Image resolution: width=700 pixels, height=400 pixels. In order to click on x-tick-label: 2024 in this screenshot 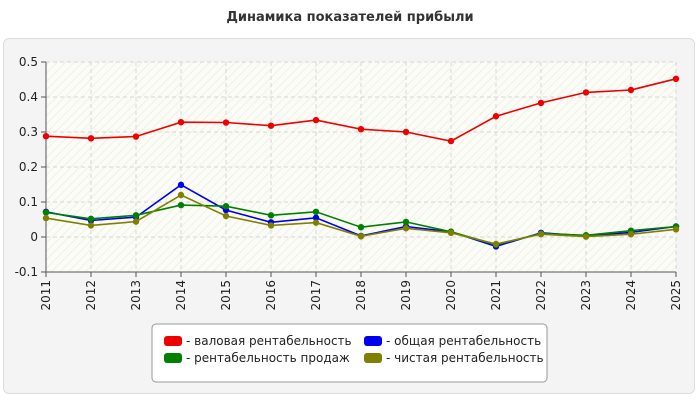, I will do `click(631, 295)`.